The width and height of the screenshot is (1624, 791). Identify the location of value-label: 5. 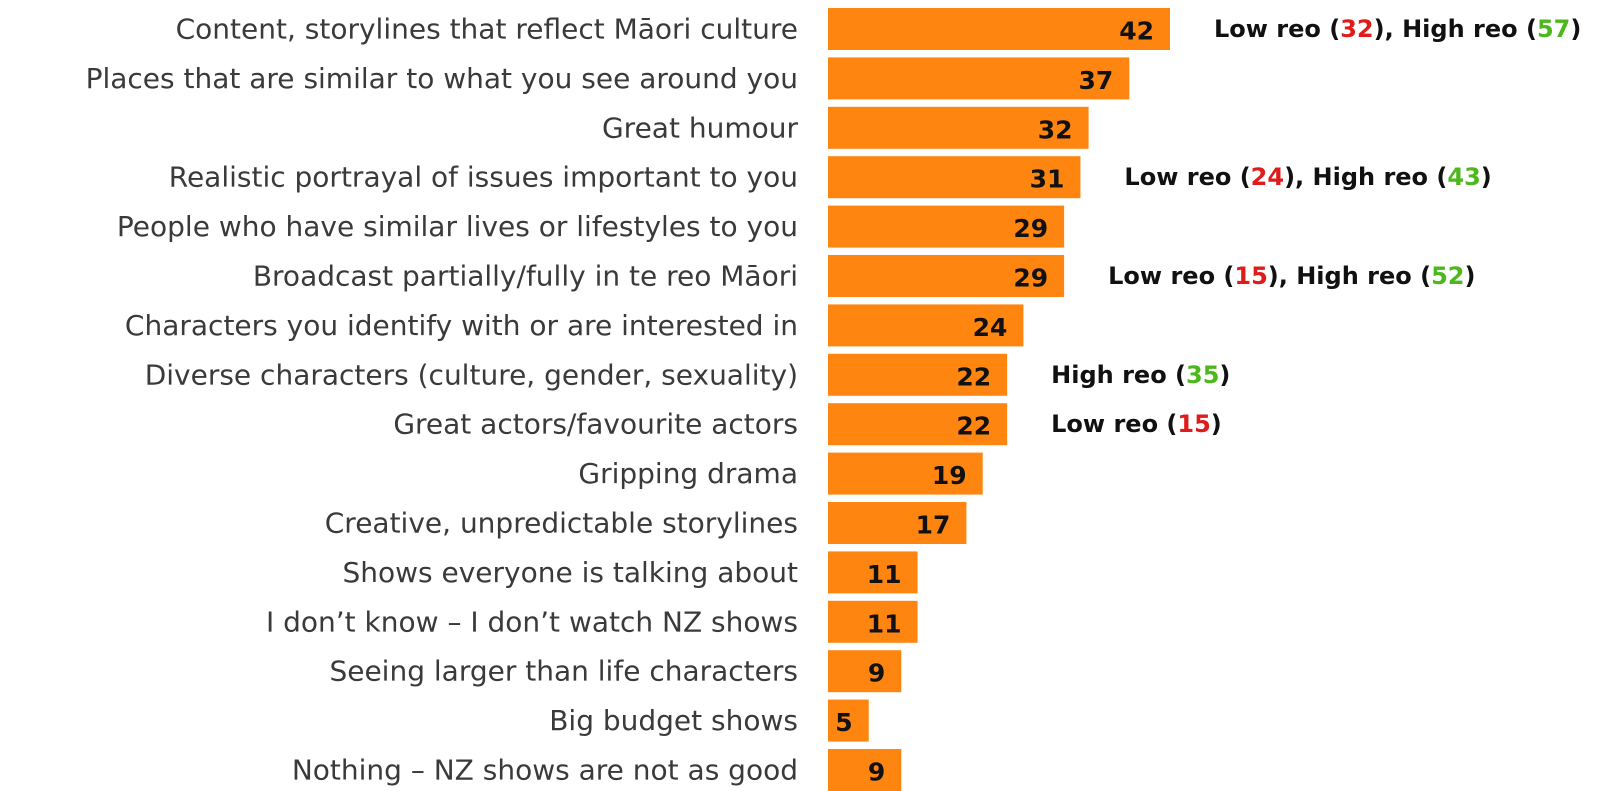
(843, 722).